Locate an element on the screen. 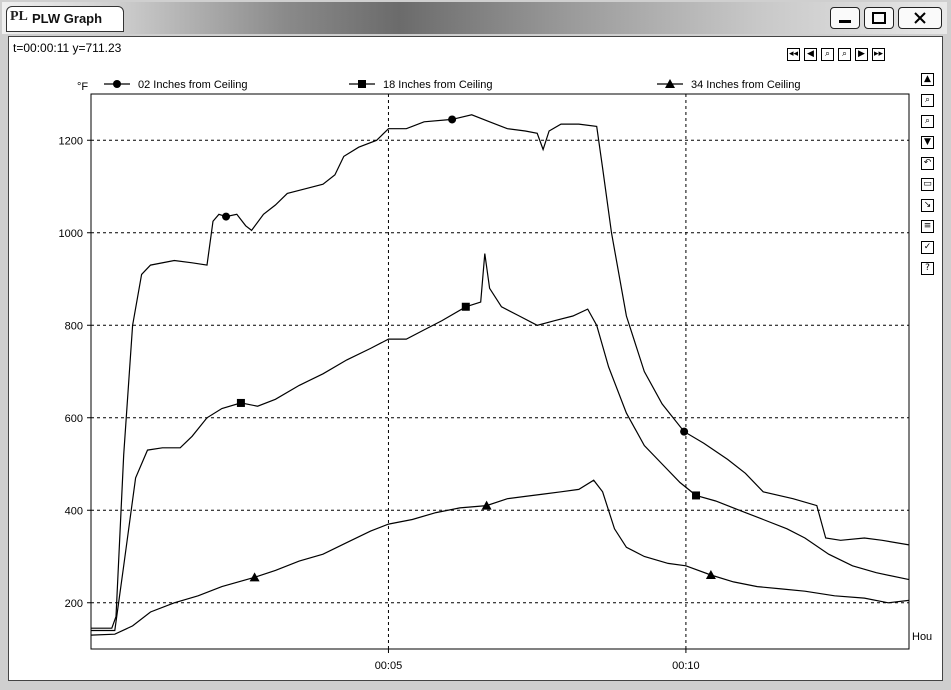 This screenshot has width=951, height=690. x-axis: 00:05 00:10 is located at coordinates (537, 660).